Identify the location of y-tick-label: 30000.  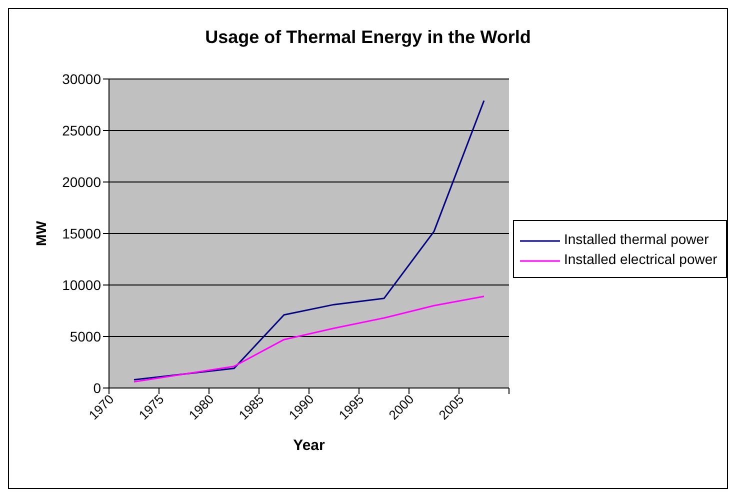
(82, 78).